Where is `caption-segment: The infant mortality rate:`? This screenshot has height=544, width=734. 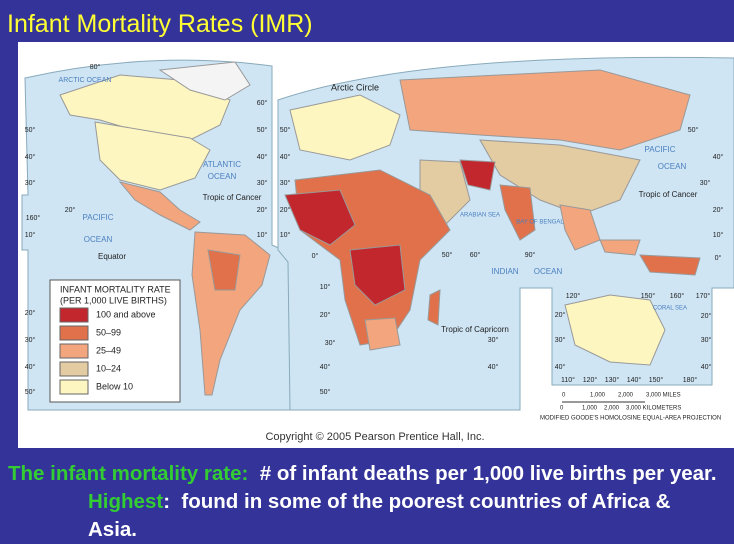 caption-segment: The infant mortality rate: is located at coordinates (128, 473).